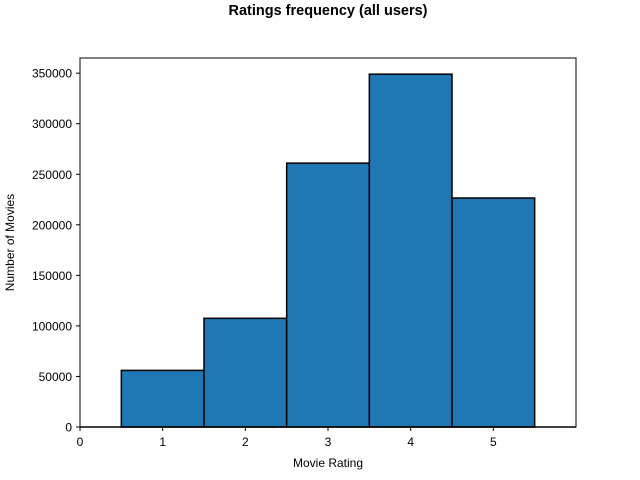  Describe the element at coordinates (327, 11) in the screenshot. I see `chart-title: Ratings frequency (all users)` at that location.